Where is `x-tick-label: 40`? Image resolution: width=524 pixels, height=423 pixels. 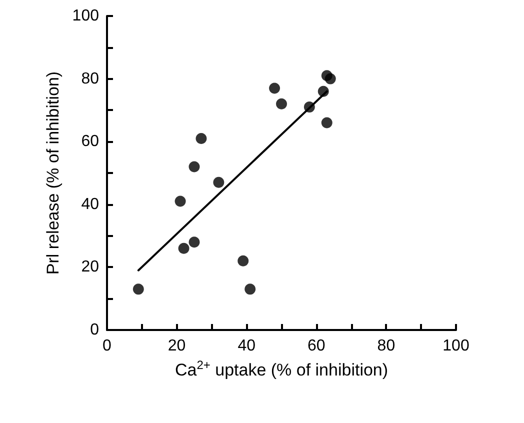
x-tick-label: 40 is located at coordinates (247, 346).